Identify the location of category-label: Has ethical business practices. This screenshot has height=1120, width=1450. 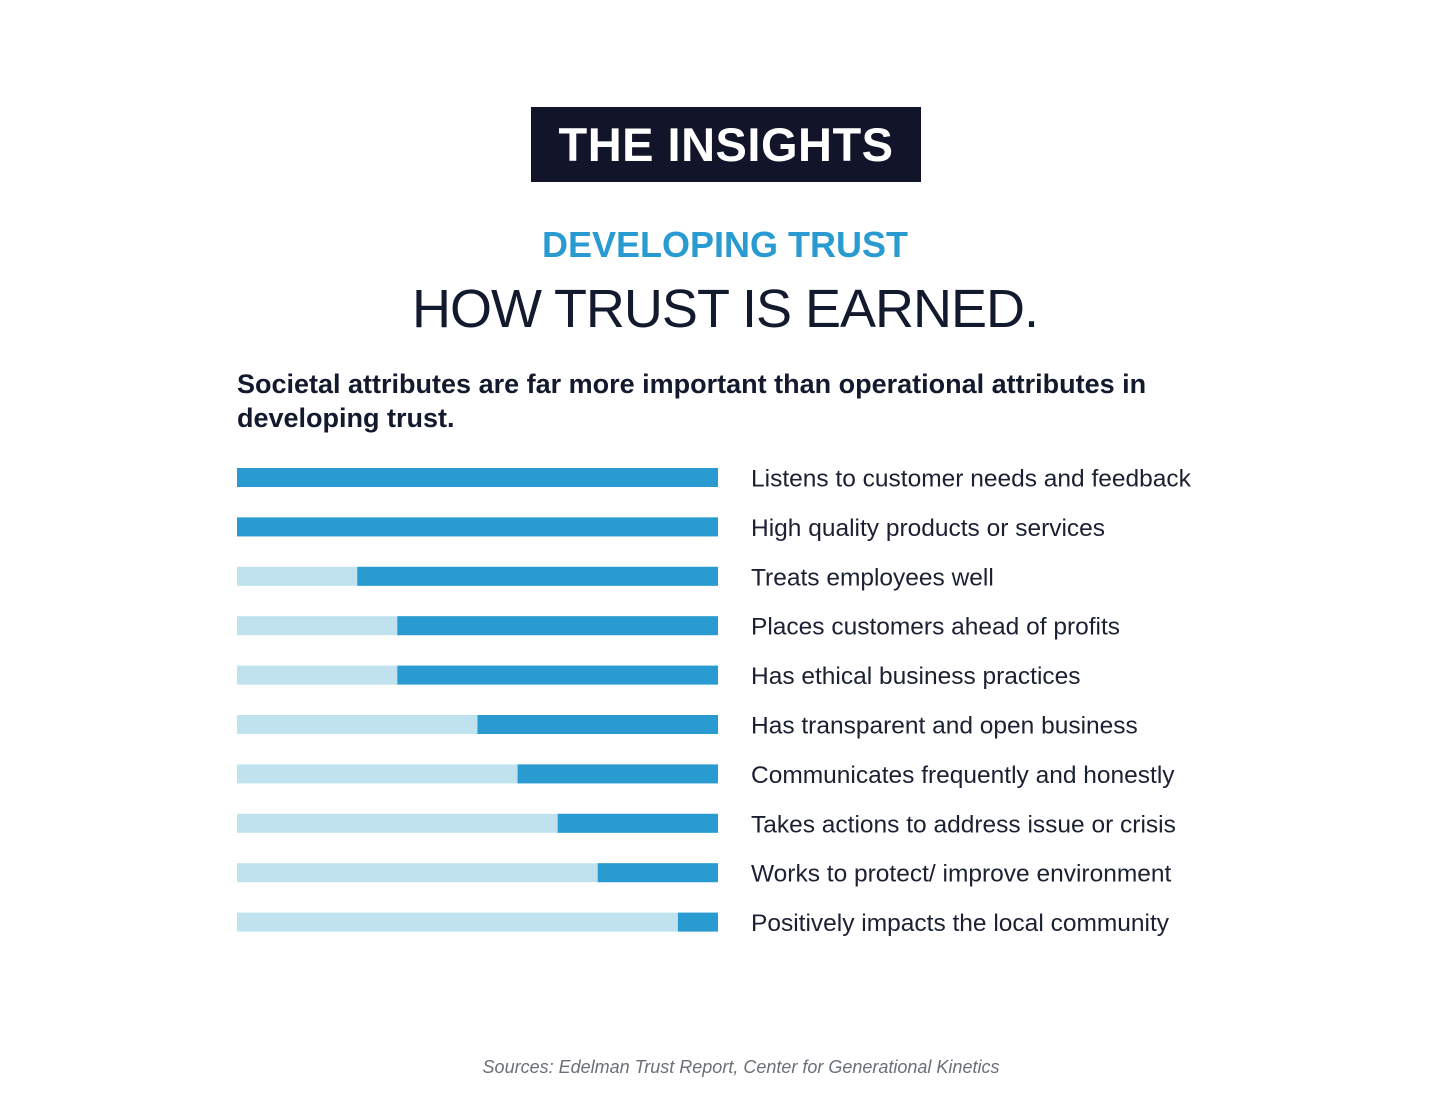
(916, 676).